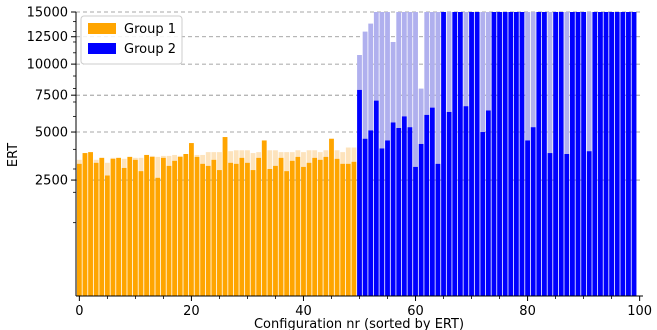  I want to click on y-tick-label: 12500, so click(47, 37).